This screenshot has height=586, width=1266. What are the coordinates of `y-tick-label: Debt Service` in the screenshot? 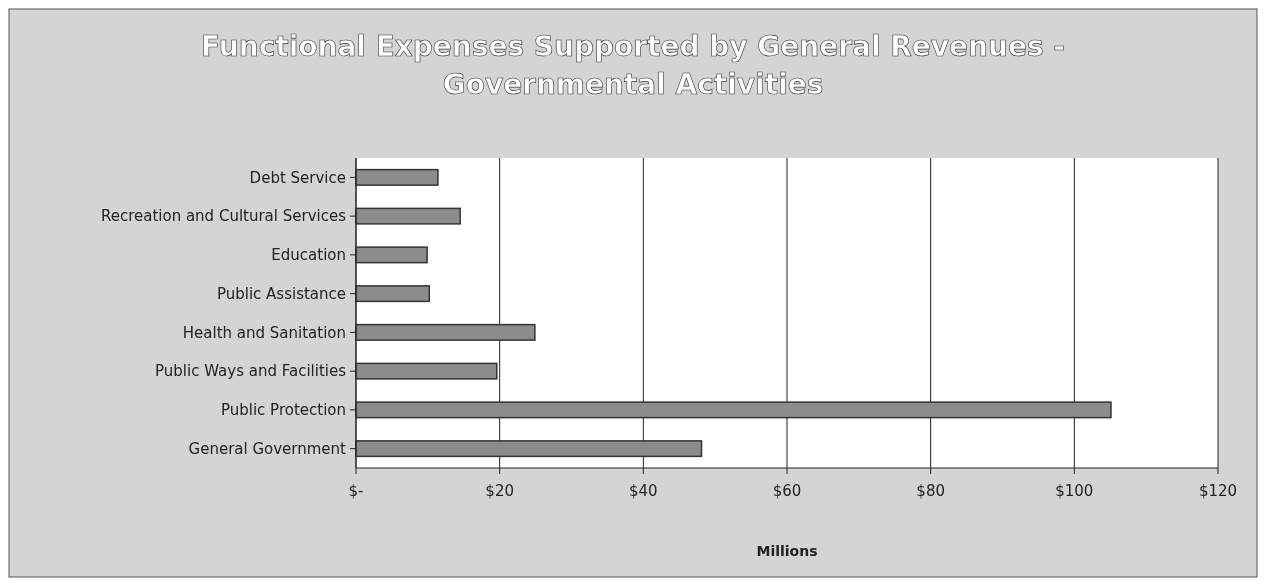 It's located at (297, 177).